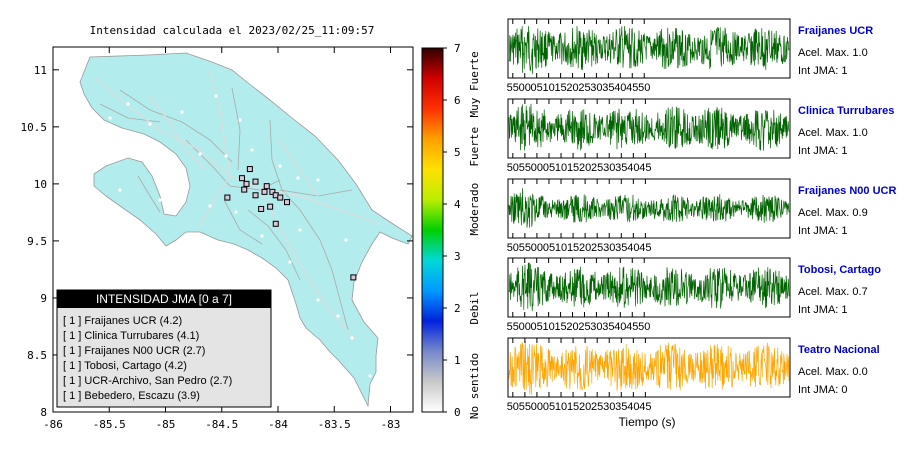 This screenshot has height=460, width=910. I want to click on colorbar-tick-label: 6, so click(457, 100).